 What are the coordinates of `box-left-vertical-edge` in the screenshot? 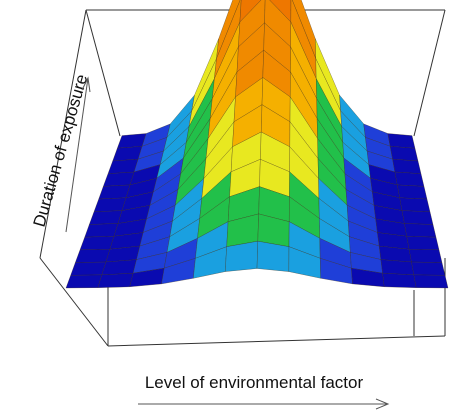 It's located at (63, 134).